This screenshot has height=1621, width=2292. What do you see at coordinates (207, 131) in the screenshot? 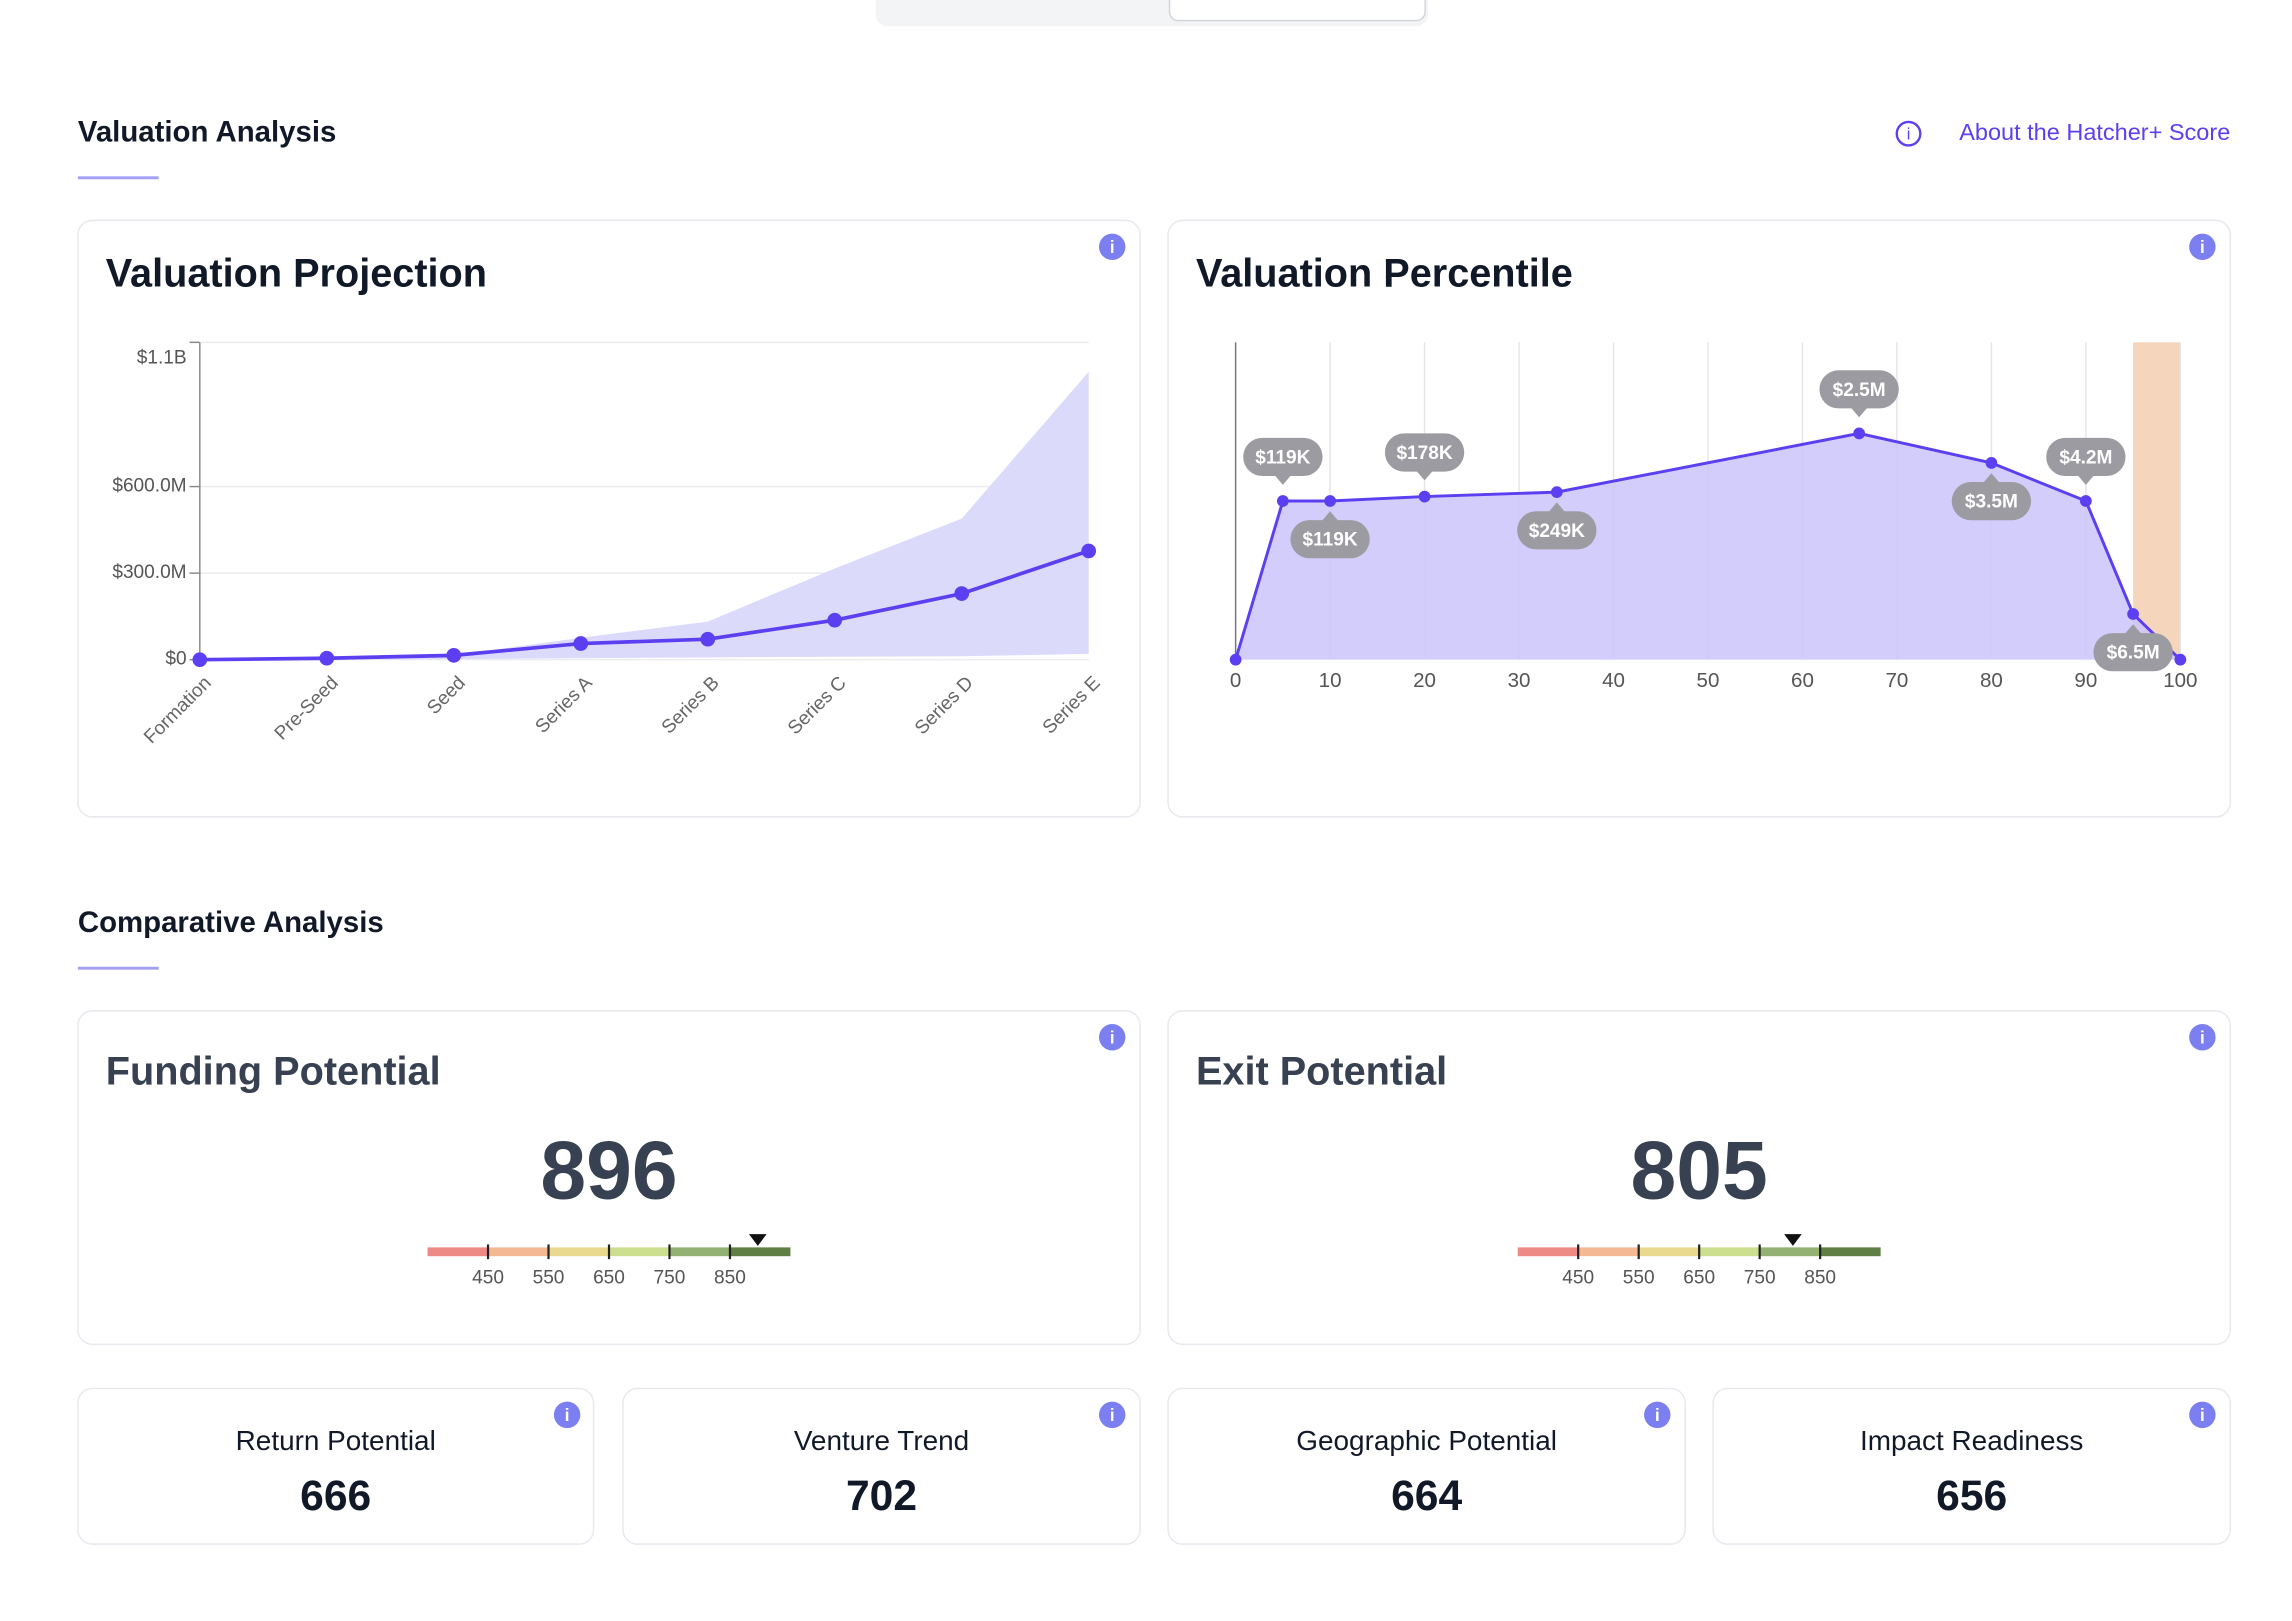
I see `section-title: Valuation Analysis` at bounding box center [207, 131].